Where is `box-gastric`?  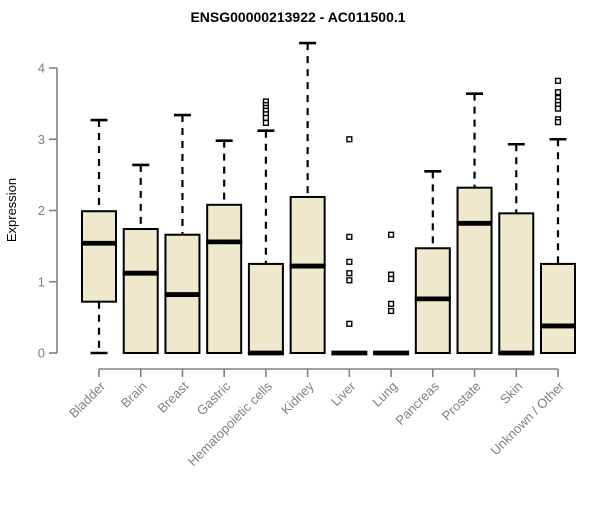
box-gastric is located at coordinates (224, 278).